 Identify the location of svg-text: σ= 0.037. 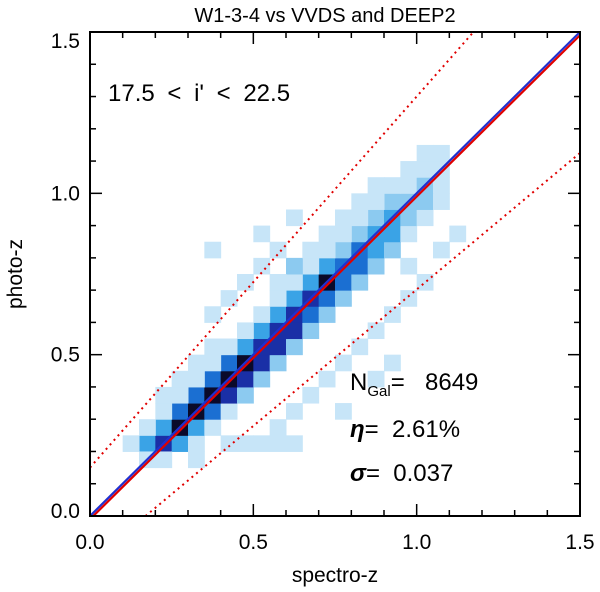
(401, 473).